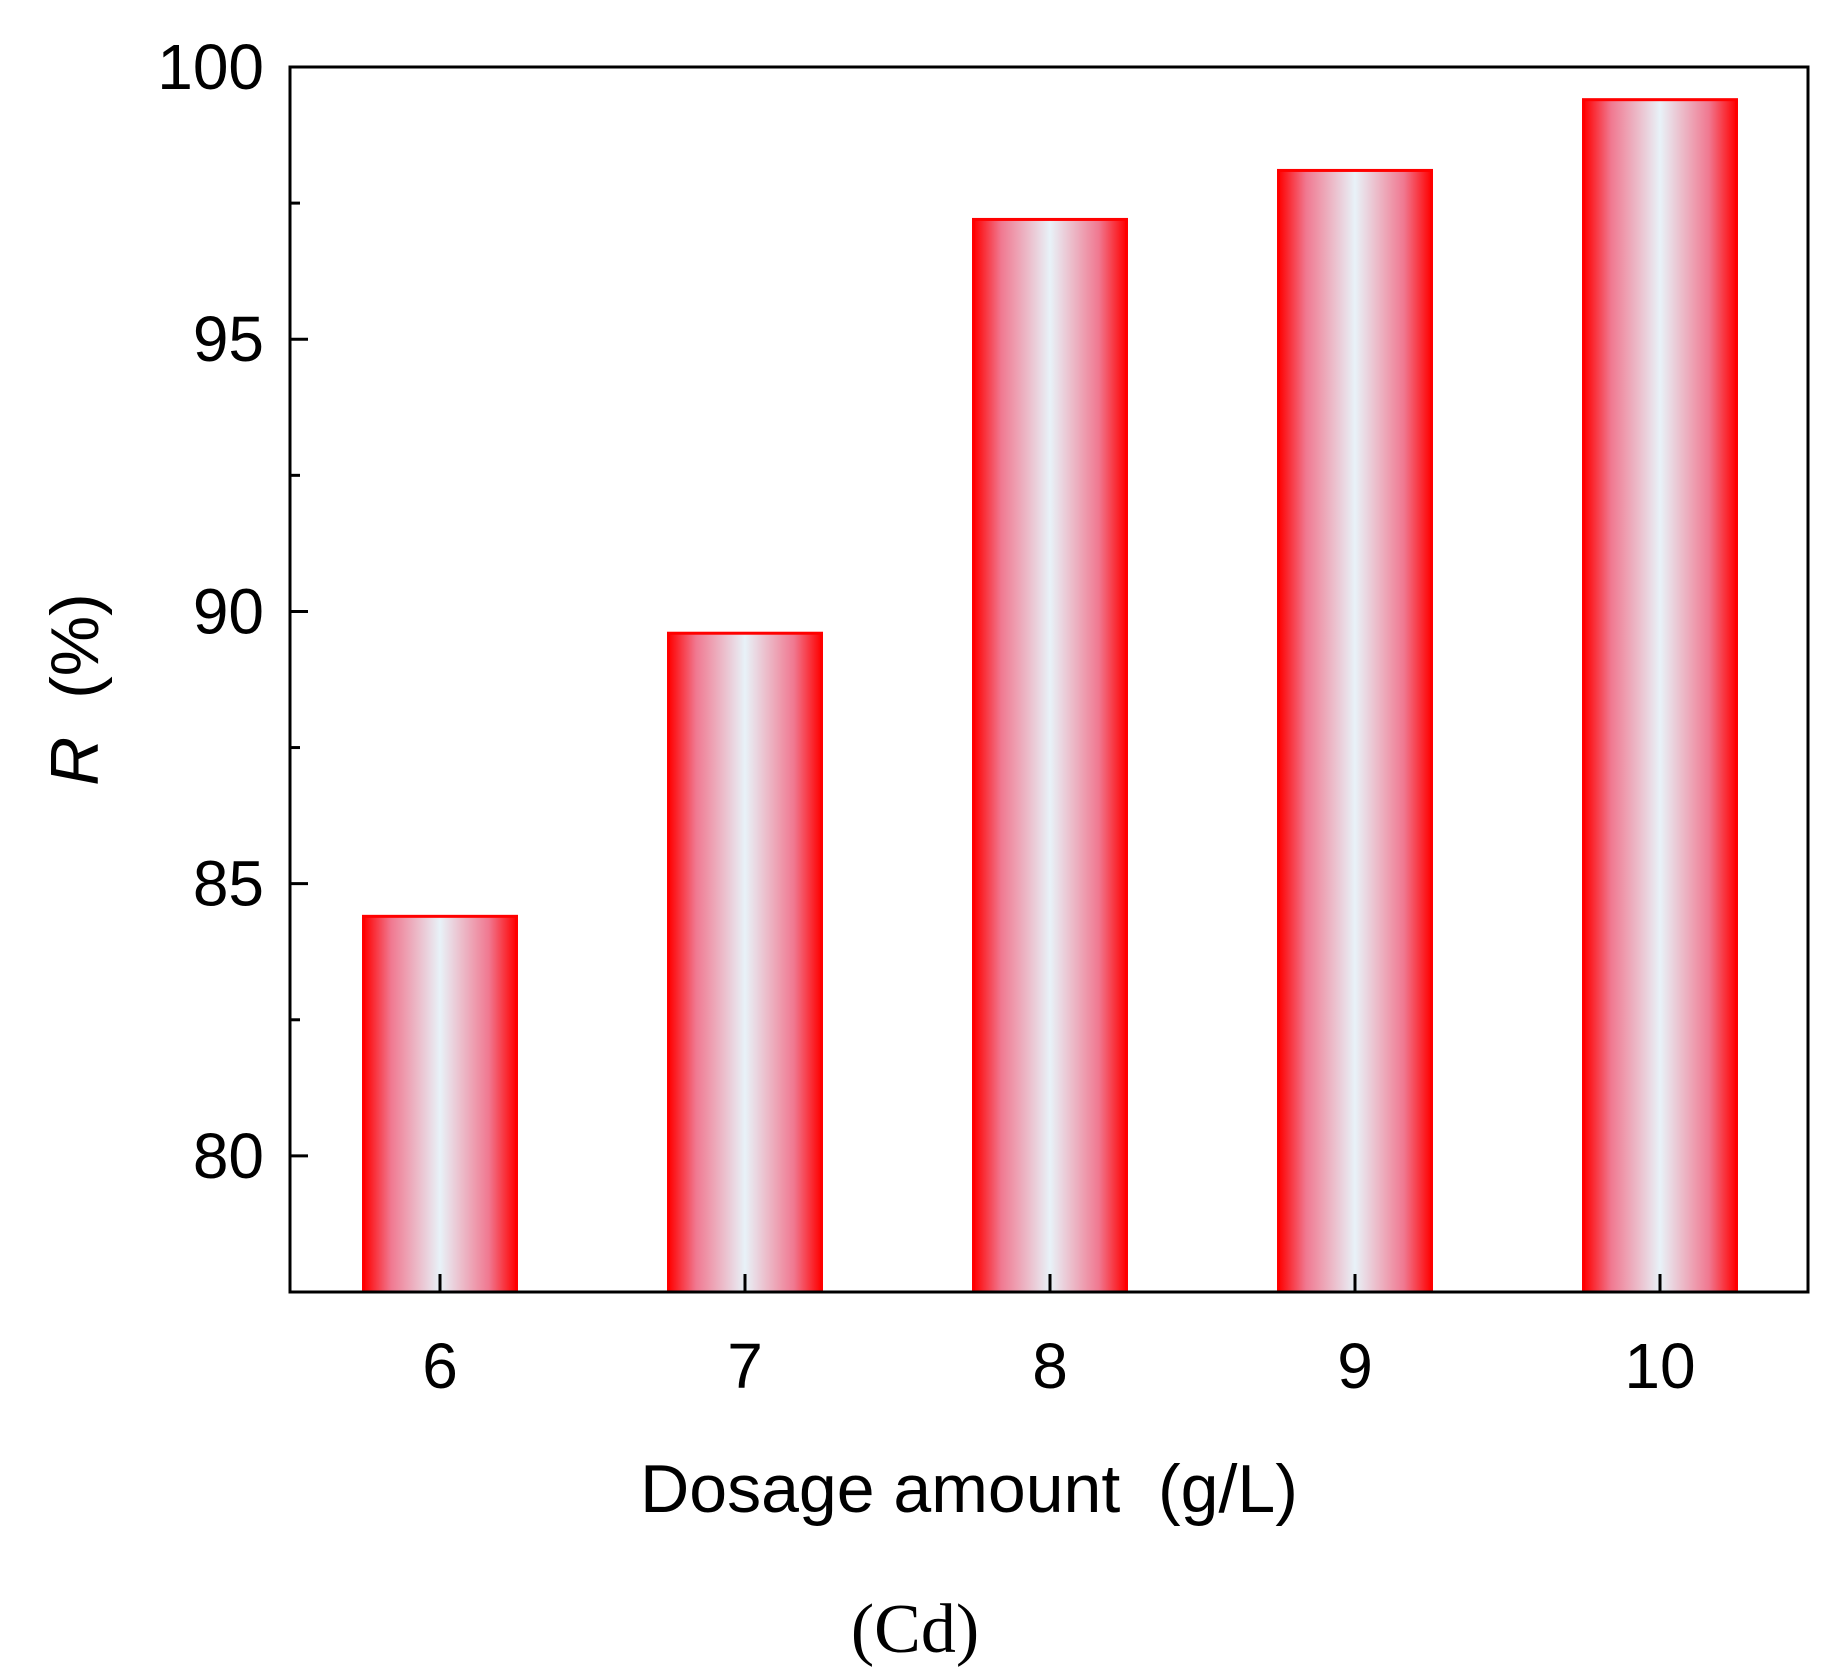 Image resolution: width=1833 pixels, height=1680 pixels. I want to click on y-tick-label: 85, so click(228, 884).